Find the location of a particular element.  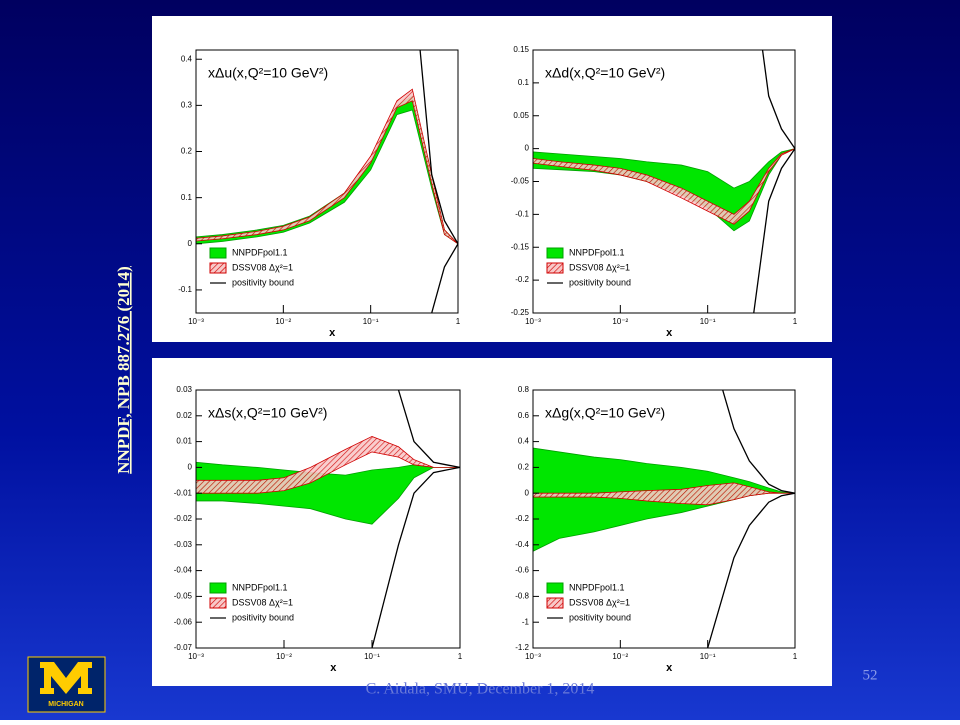

y-tick-label: -0.04 is located at coordinates (183, 570).